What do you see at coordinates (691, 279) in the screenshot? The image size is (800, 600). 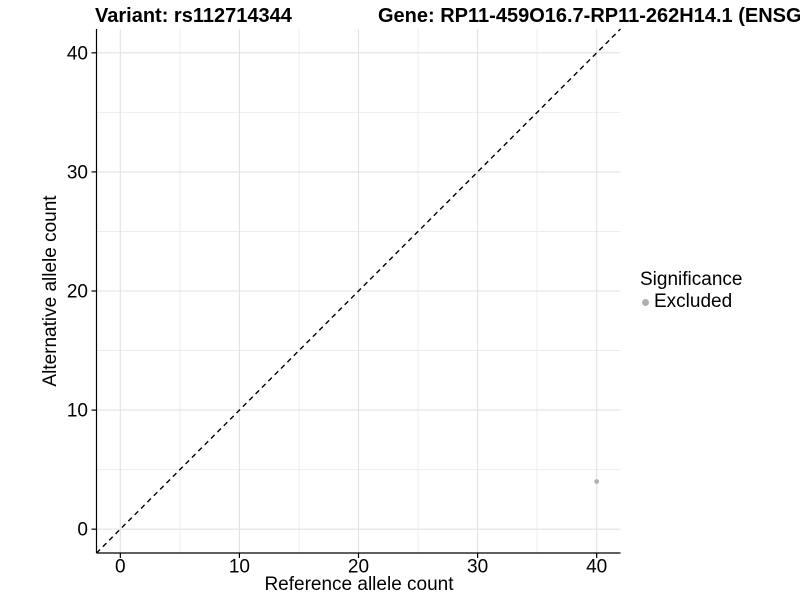 I see `legend-title: Significance` at bounding box center [691, 279].